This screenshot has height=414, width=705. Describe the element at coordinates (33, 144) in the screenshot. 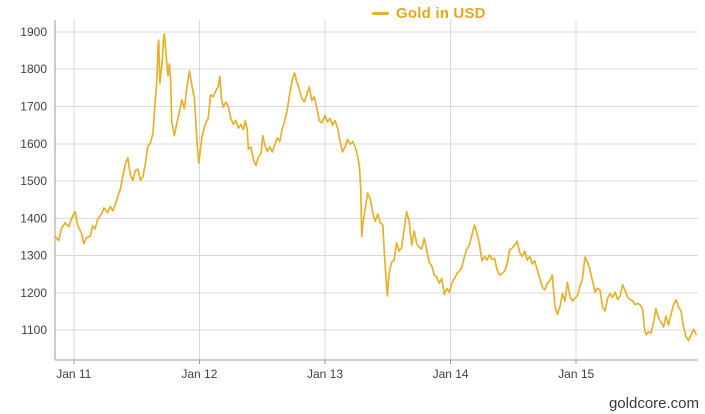

I see `y-tick-label: 1600` at that location.